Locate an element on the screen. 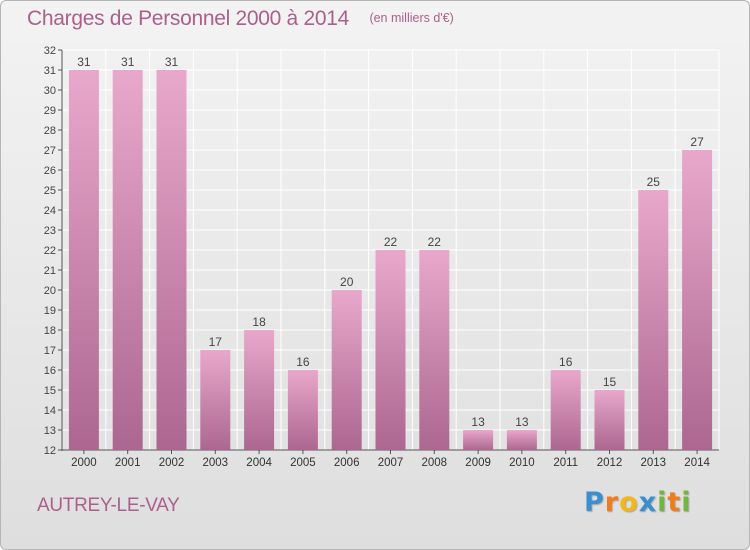 Image resolution: width=750 pixels, height=550 pixels. data-label-2014: 27 is located at coordinates (697, 142).